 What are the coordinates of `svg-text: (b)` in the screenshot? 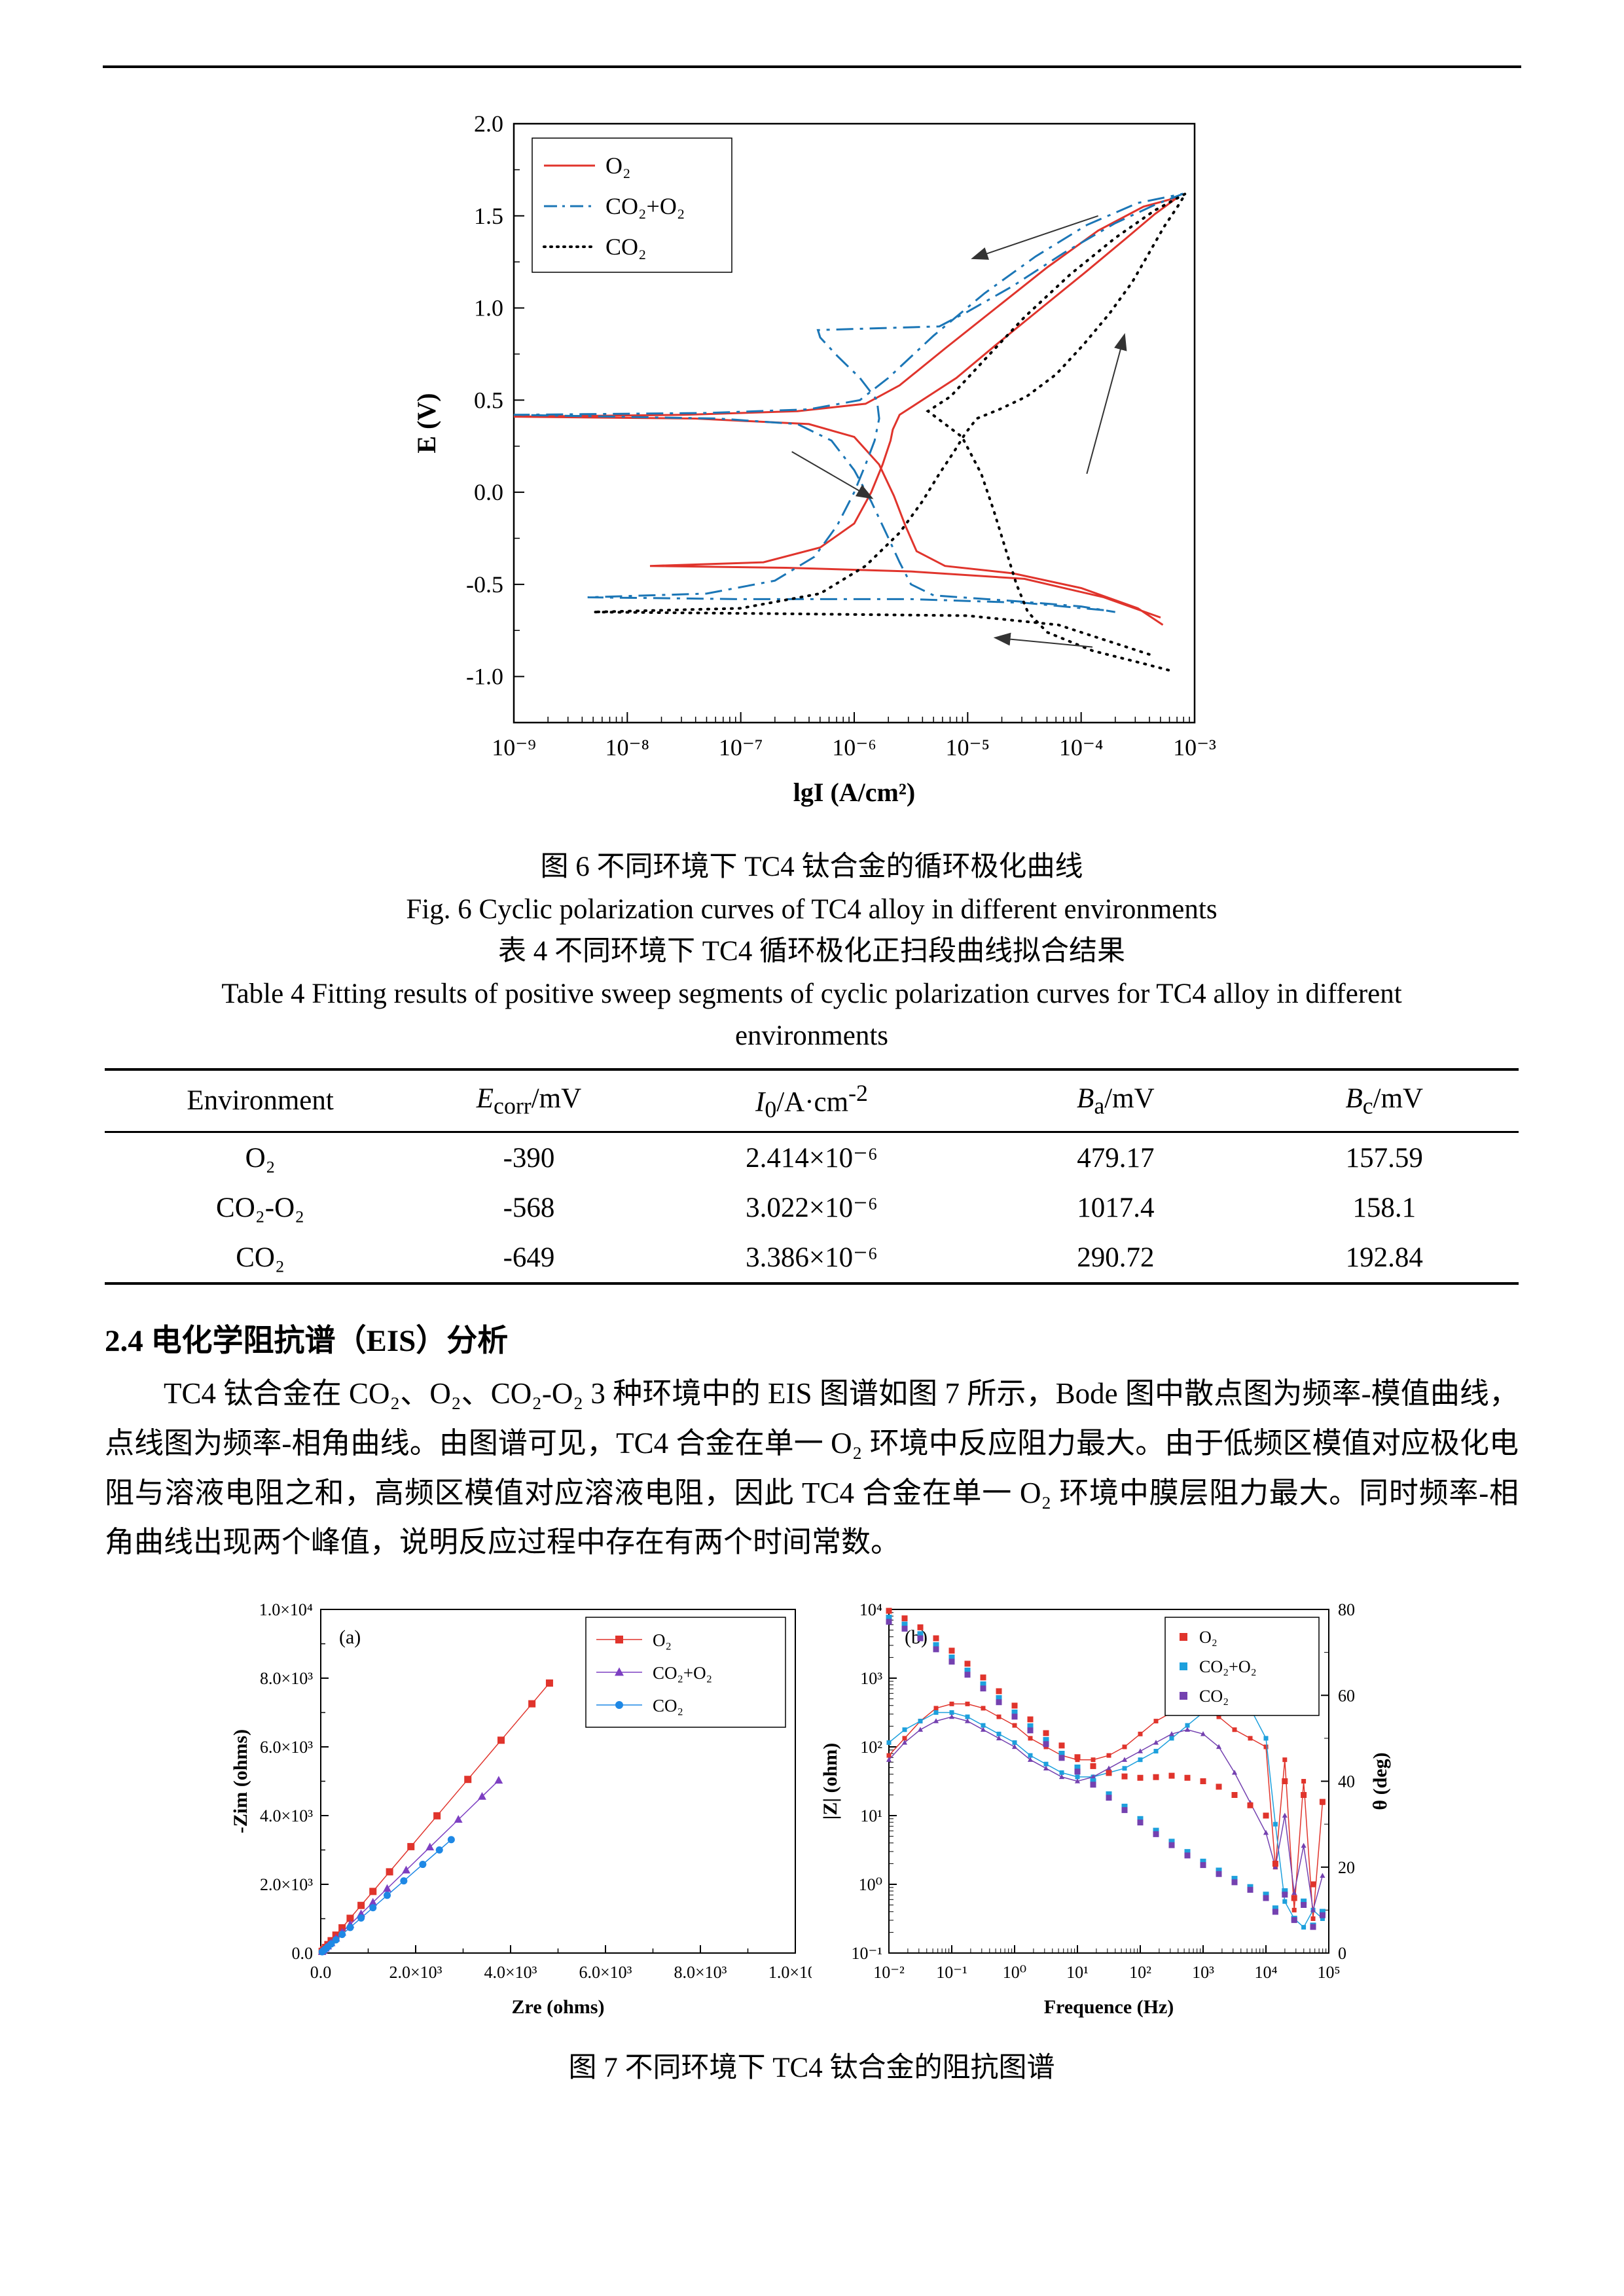 It's located at (916, 1637).